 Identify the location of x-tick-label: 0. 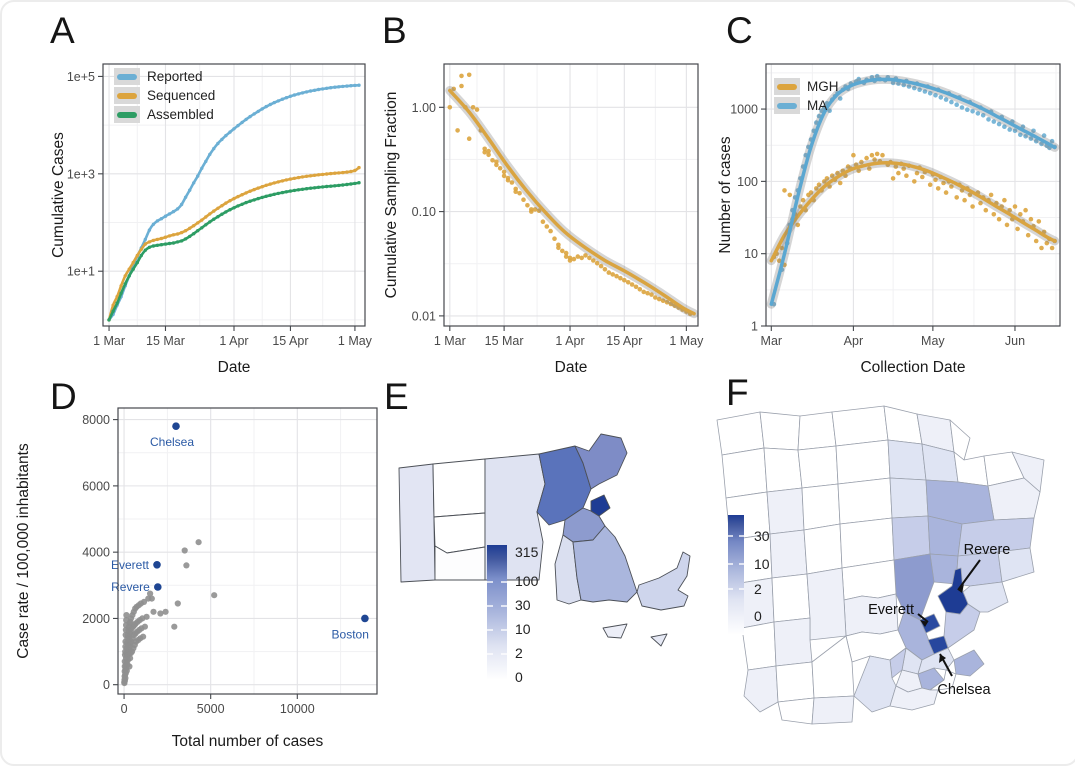
(124, 709).